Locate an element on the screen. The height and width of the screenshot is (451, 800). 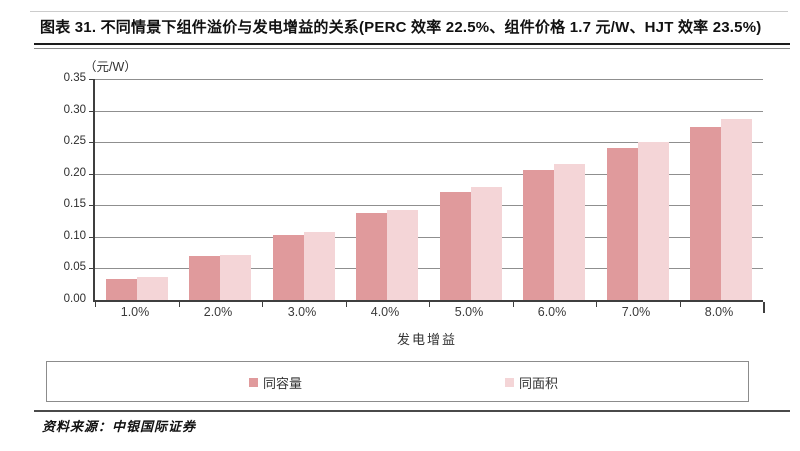
source-divider is located at coordinates (412, 411).